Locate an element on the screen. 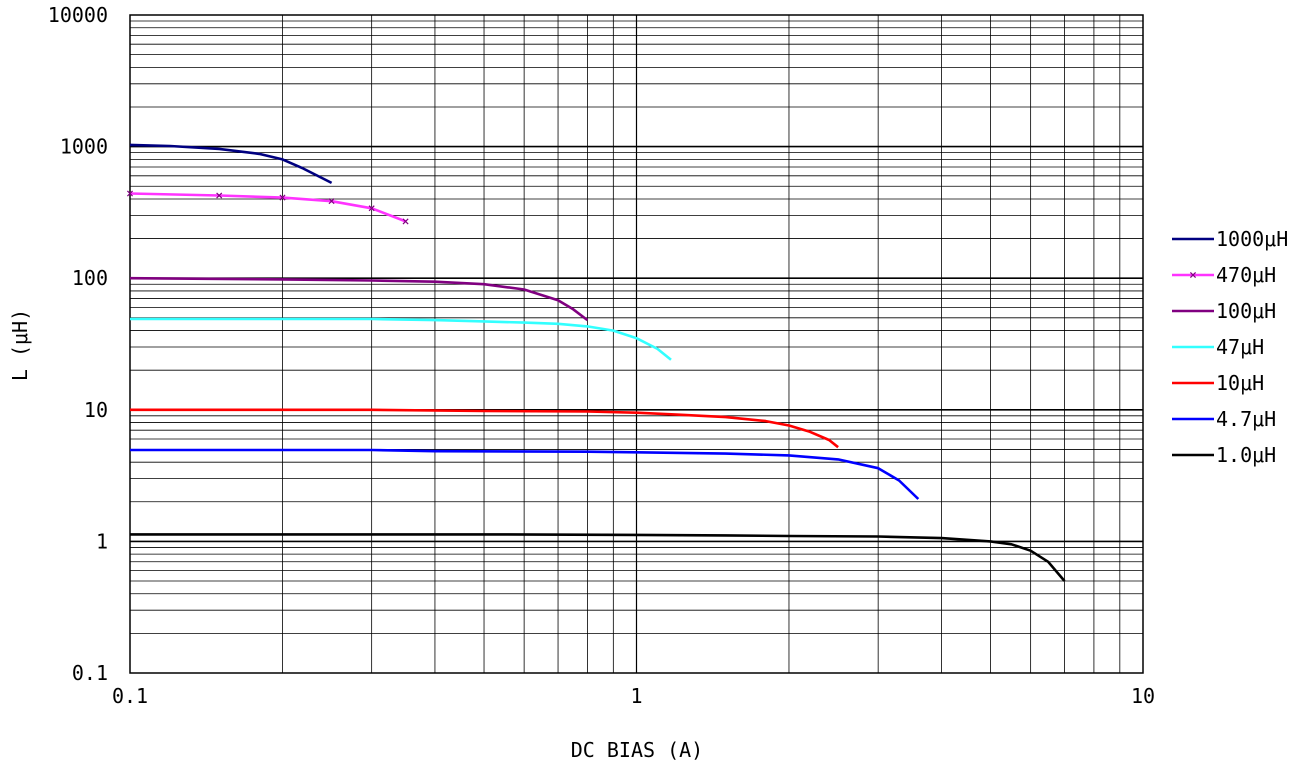  legend-item: 47μH is located at coordinates (1218, 347).